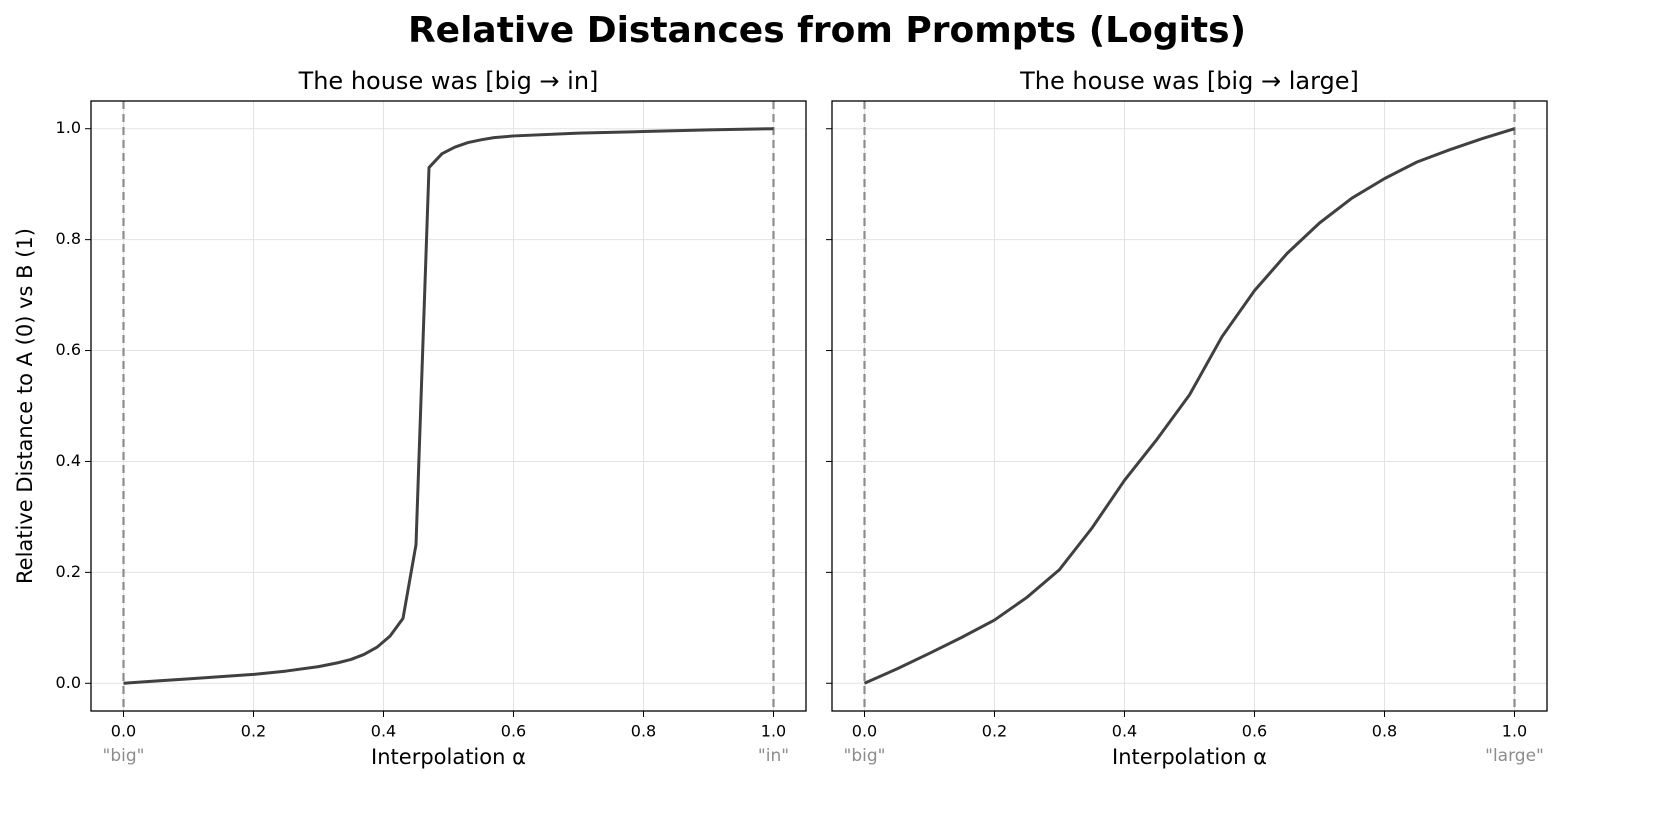  Describe the element at coordinates (68, 238) in the screenshot. I see `y-tick-label: 0.8` at that location.